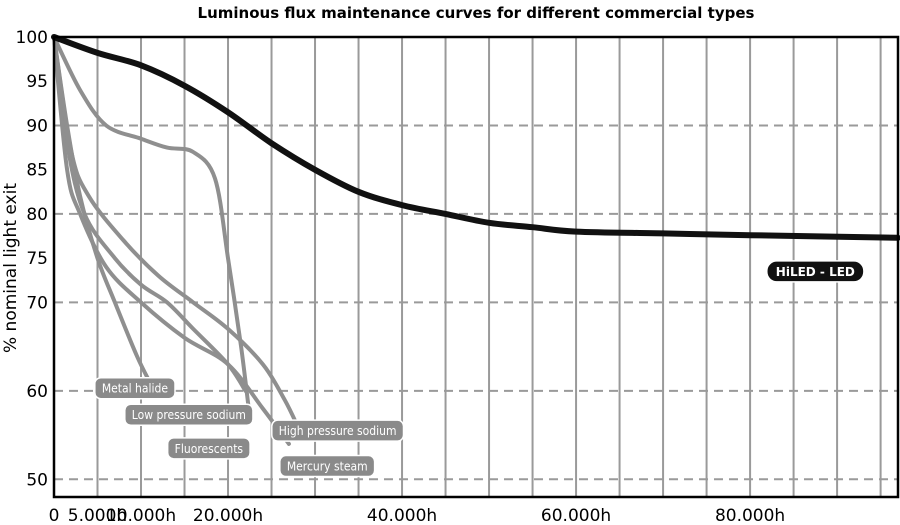  Describe the element at coordinates (11, 268) in the screenshot. I see `y-axis-label: % nominal light exit` at that location.